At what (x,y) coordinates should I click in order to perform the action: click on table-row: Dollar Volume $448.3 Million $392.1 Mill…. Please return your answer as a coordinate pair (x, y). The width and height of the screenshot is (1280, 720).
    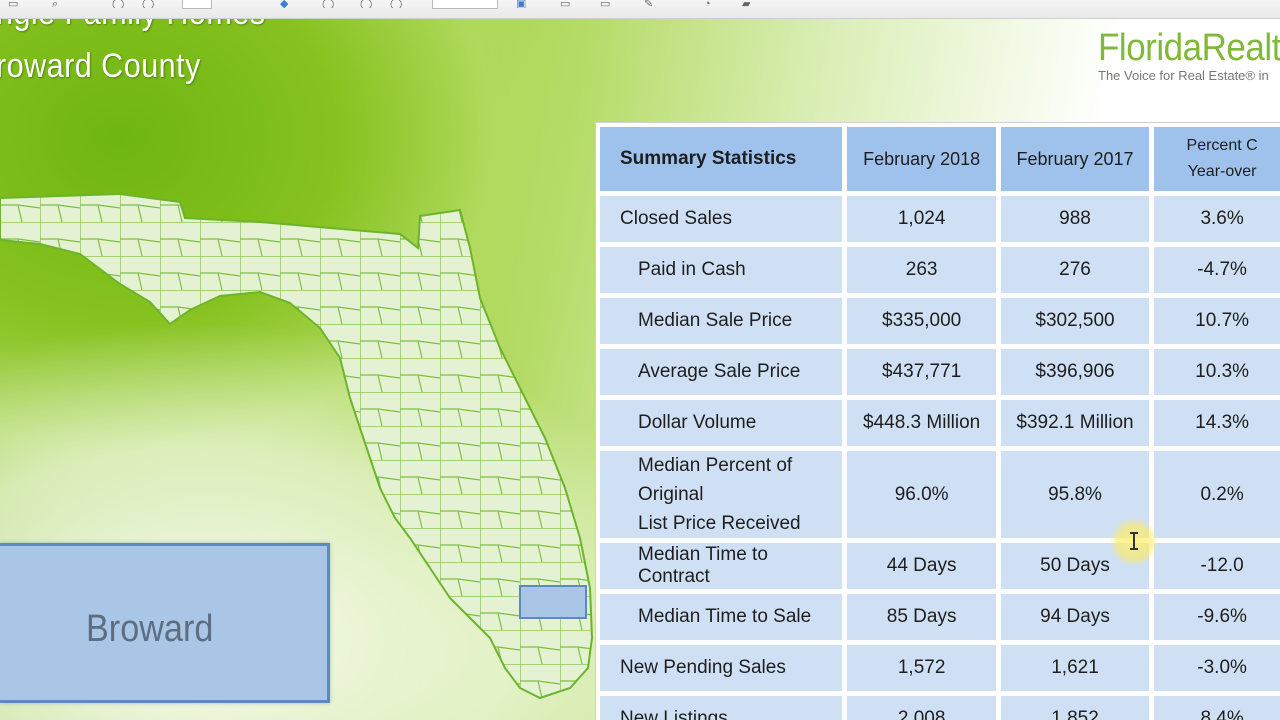
    Looking at the image, I should click on (940, 423).